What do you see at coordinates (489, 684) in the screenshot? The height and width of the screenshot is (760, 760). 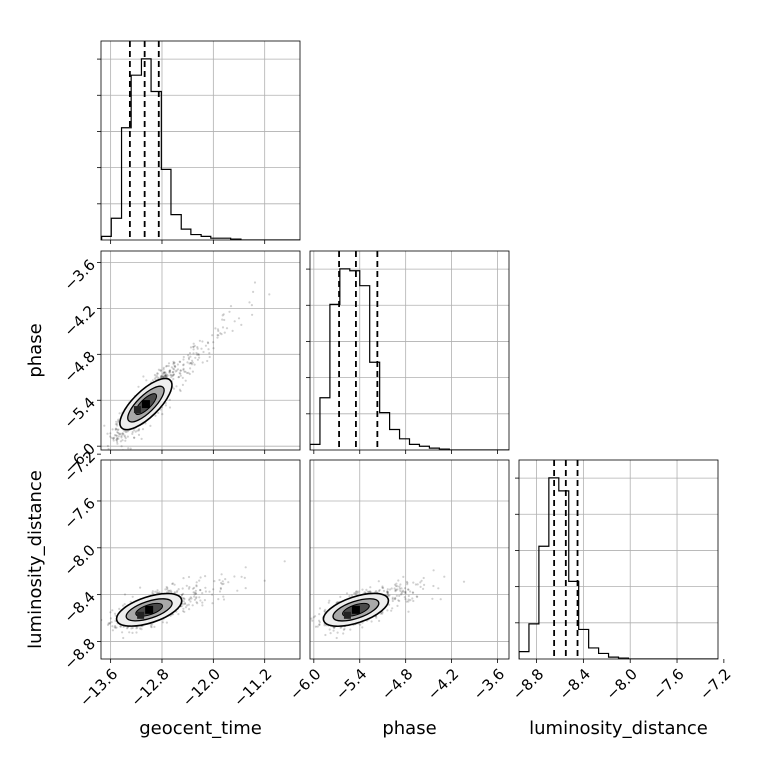 I see `x-tick-label: −3.6` at bounding box center [489, 684].